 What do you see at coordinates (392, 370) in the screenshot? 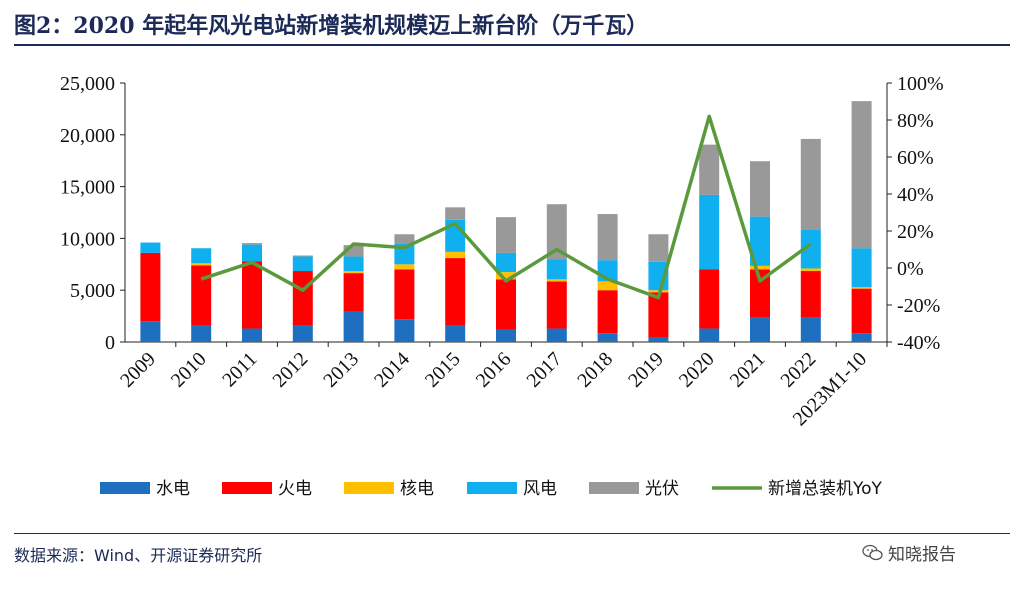
I see `x-tick-label: 2014` at bounding box center [392, 370].